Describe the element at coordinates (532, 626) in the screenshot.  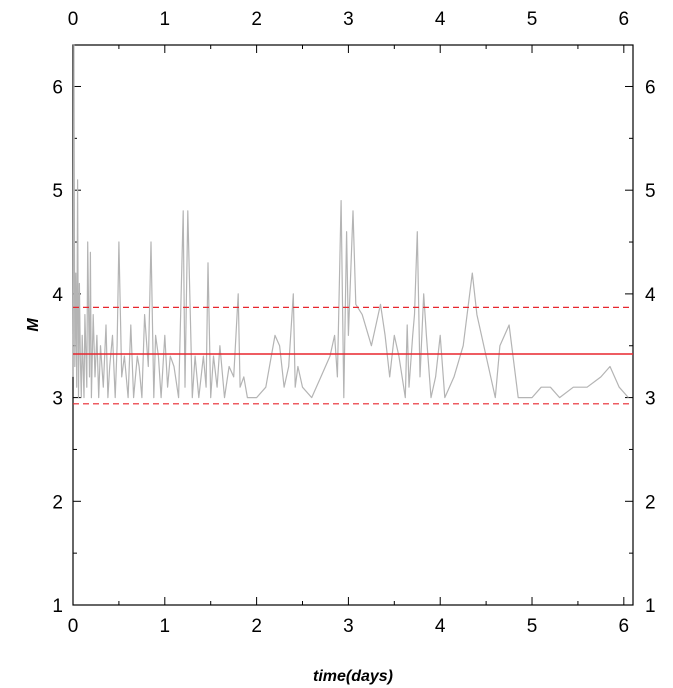
I see `x-tick-label-bottom: 5` at that location.